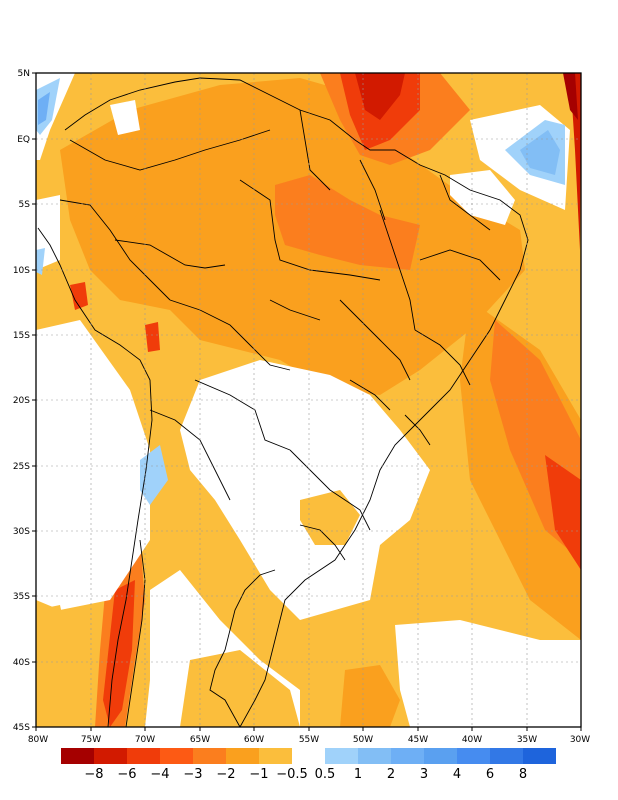  Describe the element at coordinates (21, 271) in the screenshot. I see `lat-label: 10S` at that location.